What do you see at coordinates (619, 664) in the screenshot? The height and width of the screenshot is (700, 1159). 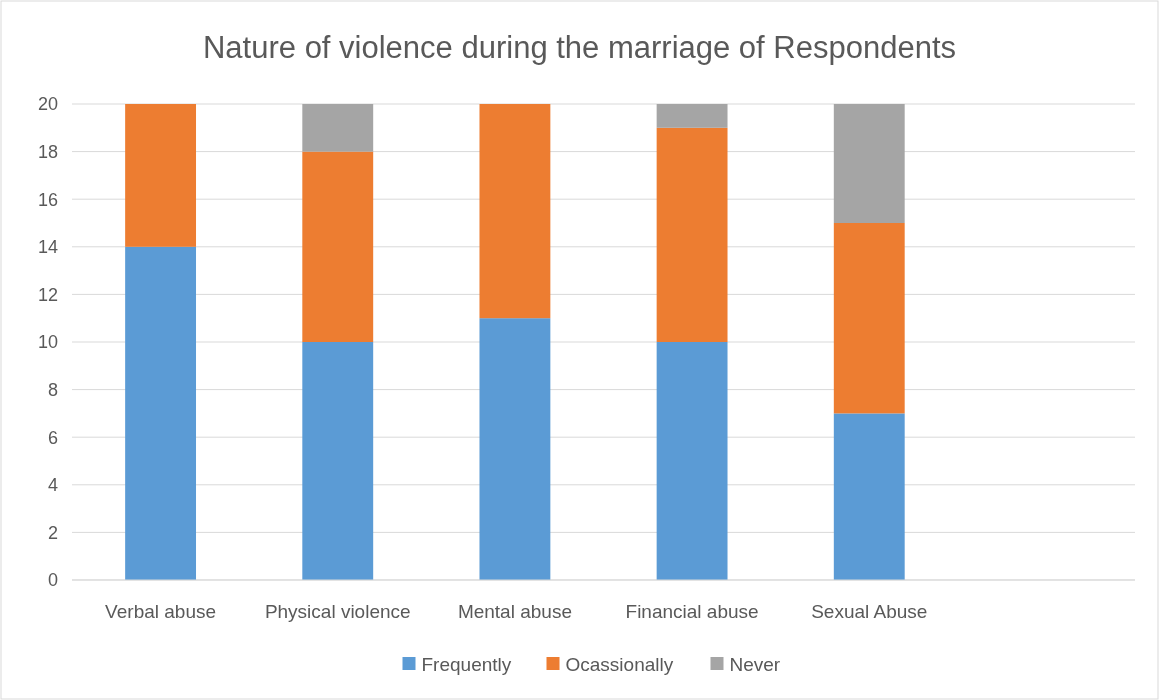 I see `legend-label: Ocassionally` at bounding box center [619, 664].